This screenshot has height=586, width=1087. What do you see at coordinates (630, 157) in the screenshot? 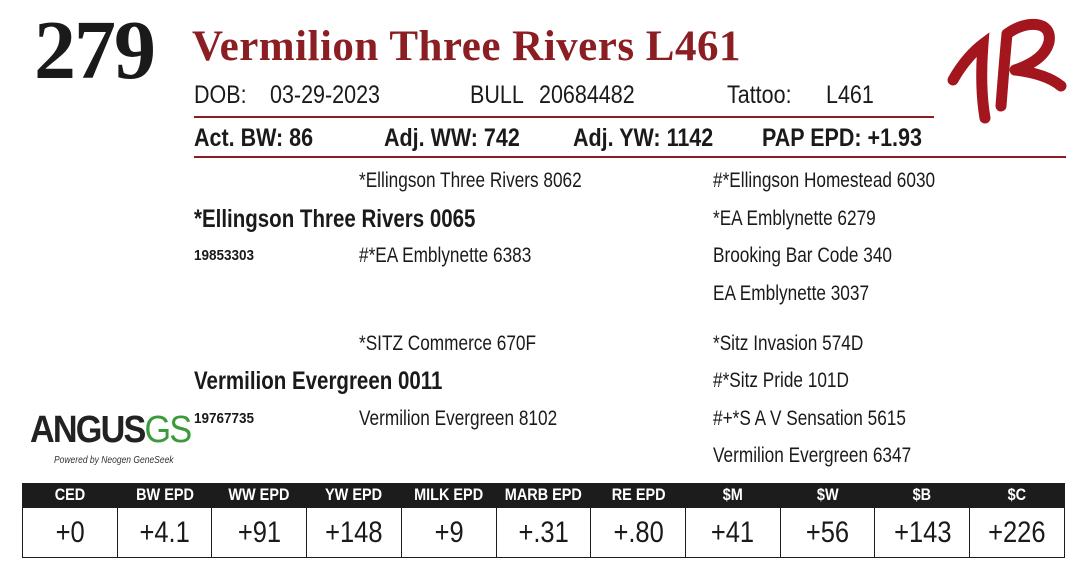
I see `performance-divider` at bounding box center [630, 157].